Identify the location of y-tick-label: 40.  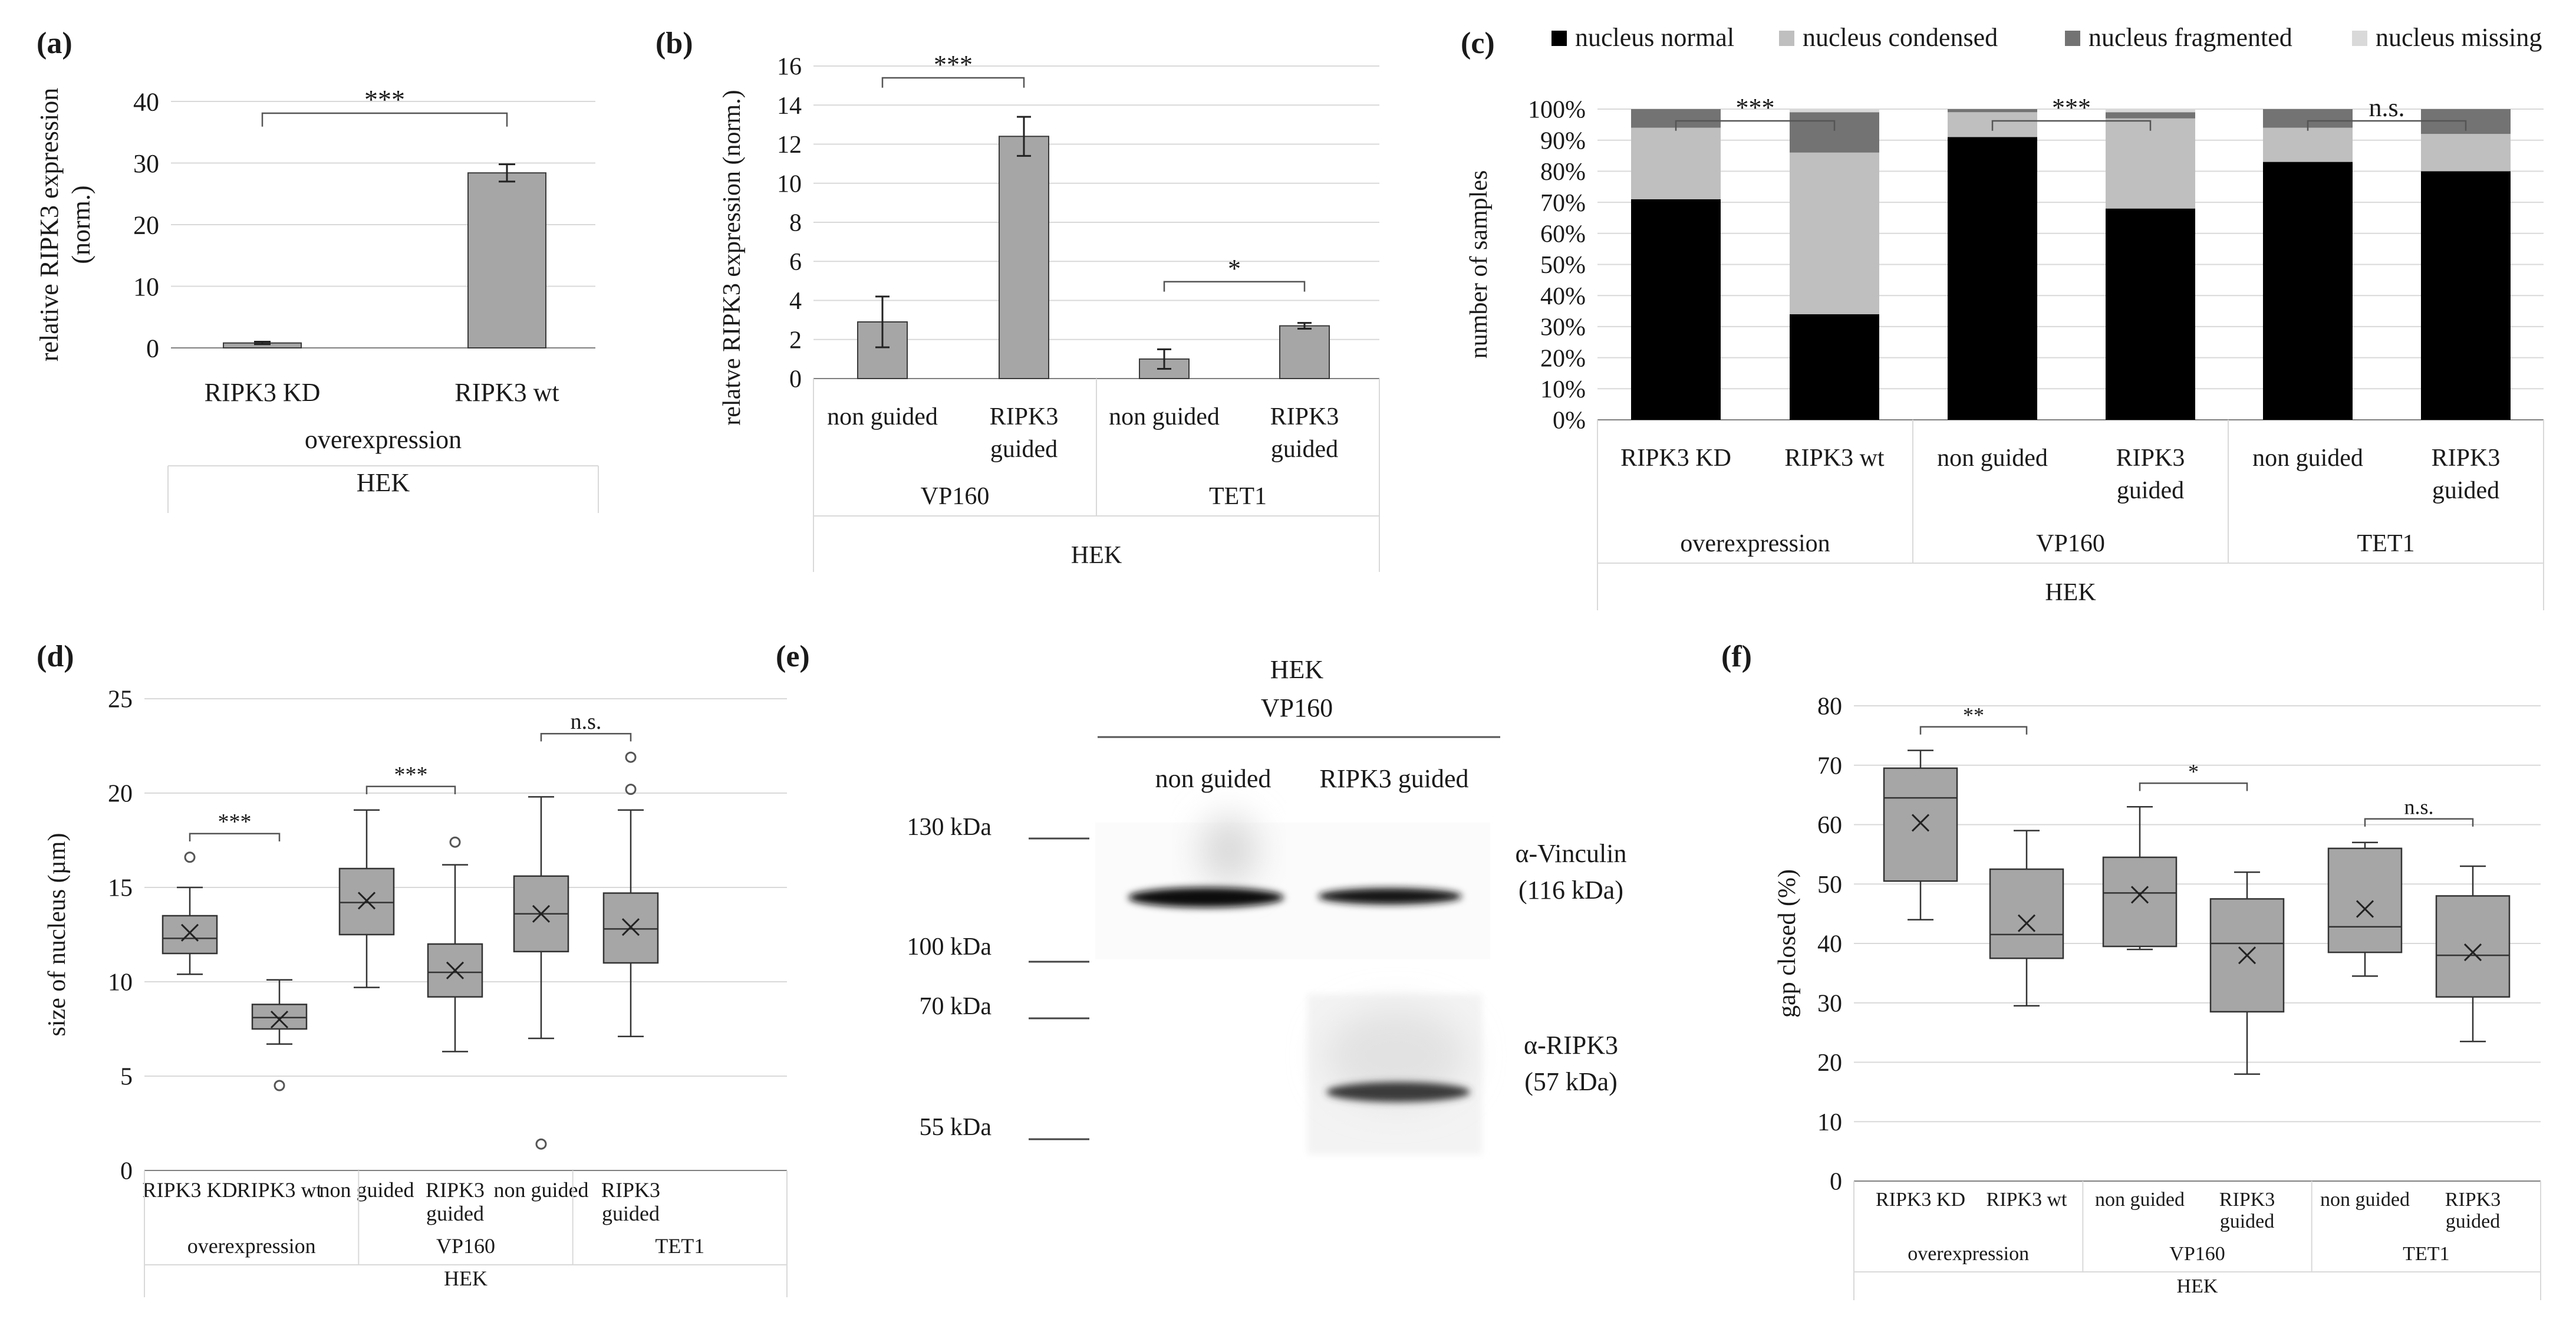
(146, 101).